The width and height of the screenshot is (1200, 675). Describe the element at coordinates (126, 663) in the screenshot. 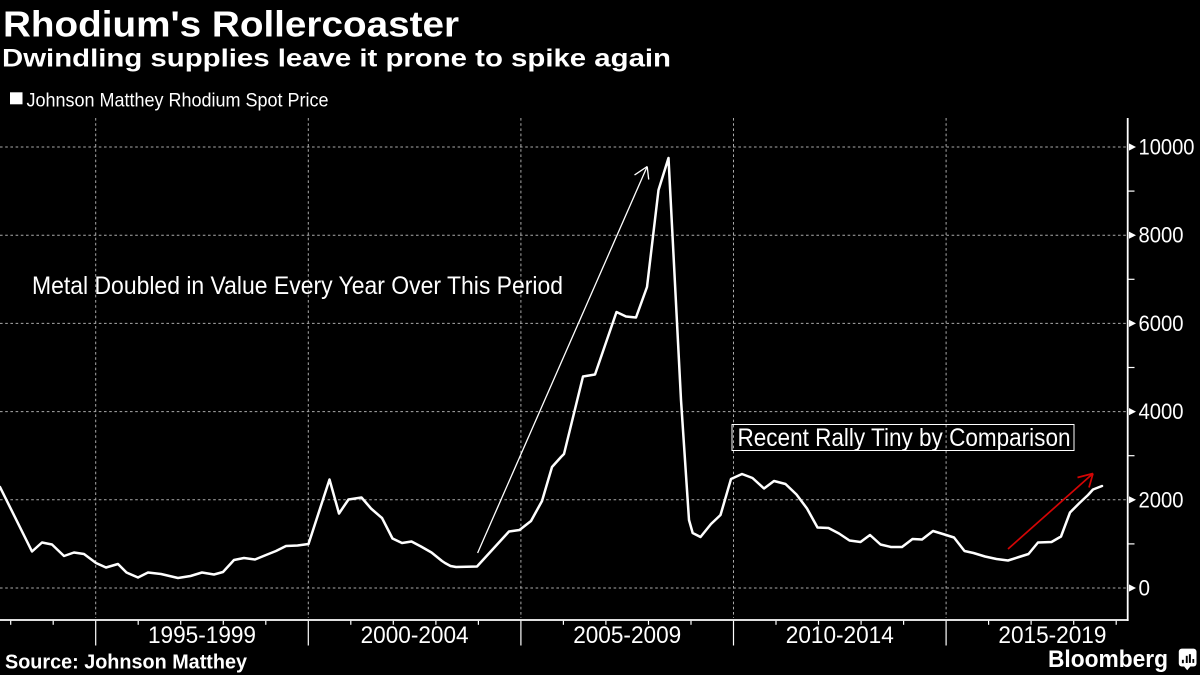

I see `svg-text: Source: Johnson Matthey` at that location.